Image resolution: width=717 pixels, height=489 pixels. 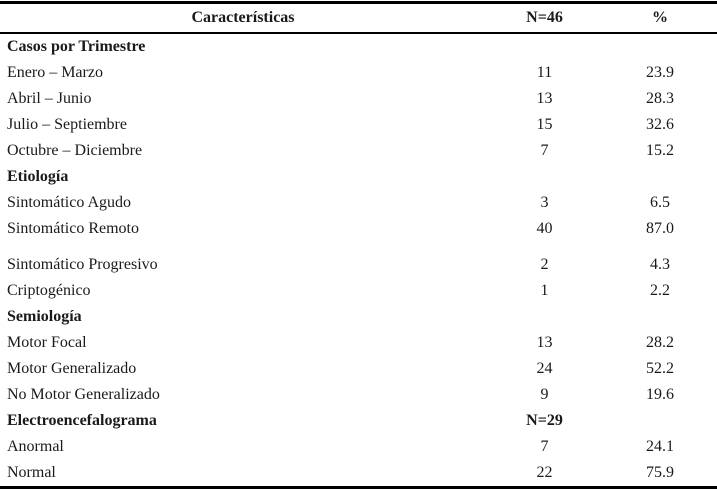 What do you see at coordinates (55, 72) in the screenshot?
I see `row-label: Enero – Marzo` at bounding box center [55, 72].